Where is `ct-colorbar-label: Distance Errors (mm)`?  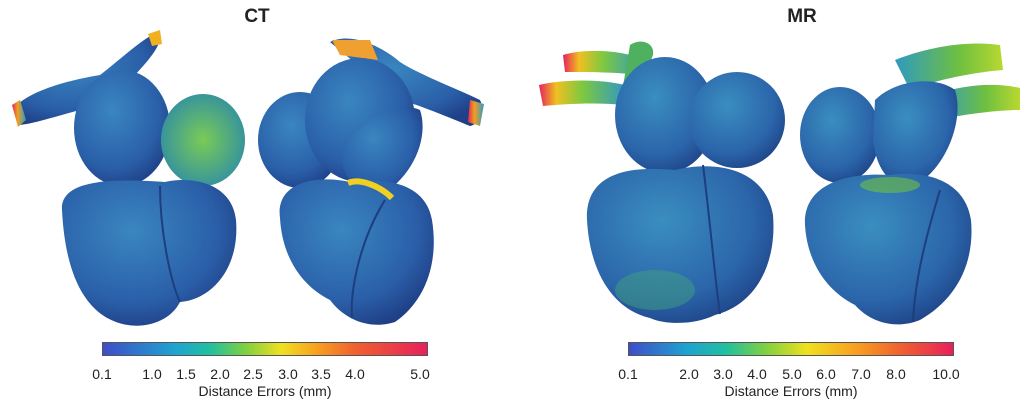 ct-colorbar-label: Distance Errors (mm) is located at coordinates (265, 391).